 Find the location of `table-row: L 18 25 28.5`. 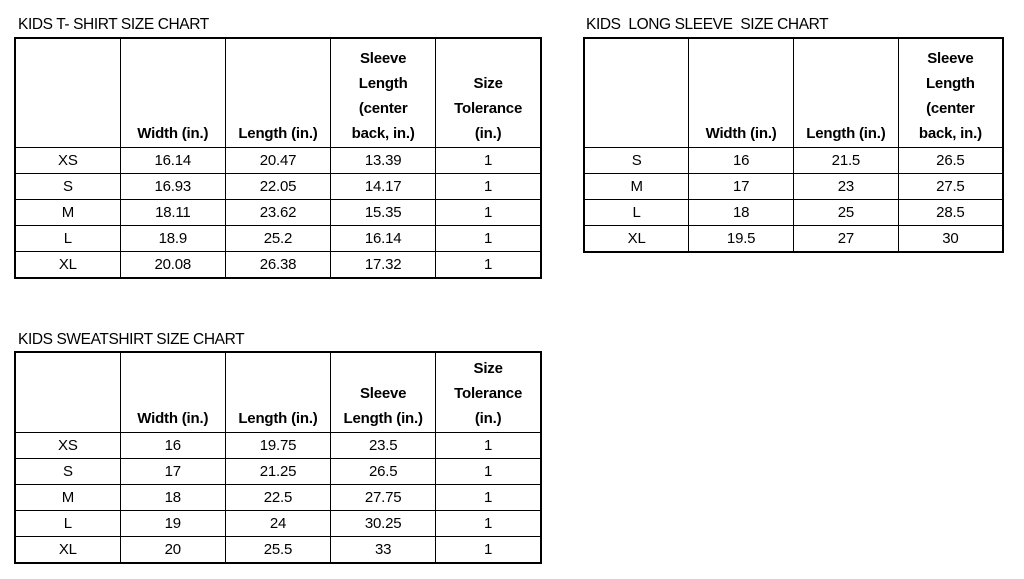

table-row: L 18 25 28.5 is located at coordinates (793, 212).